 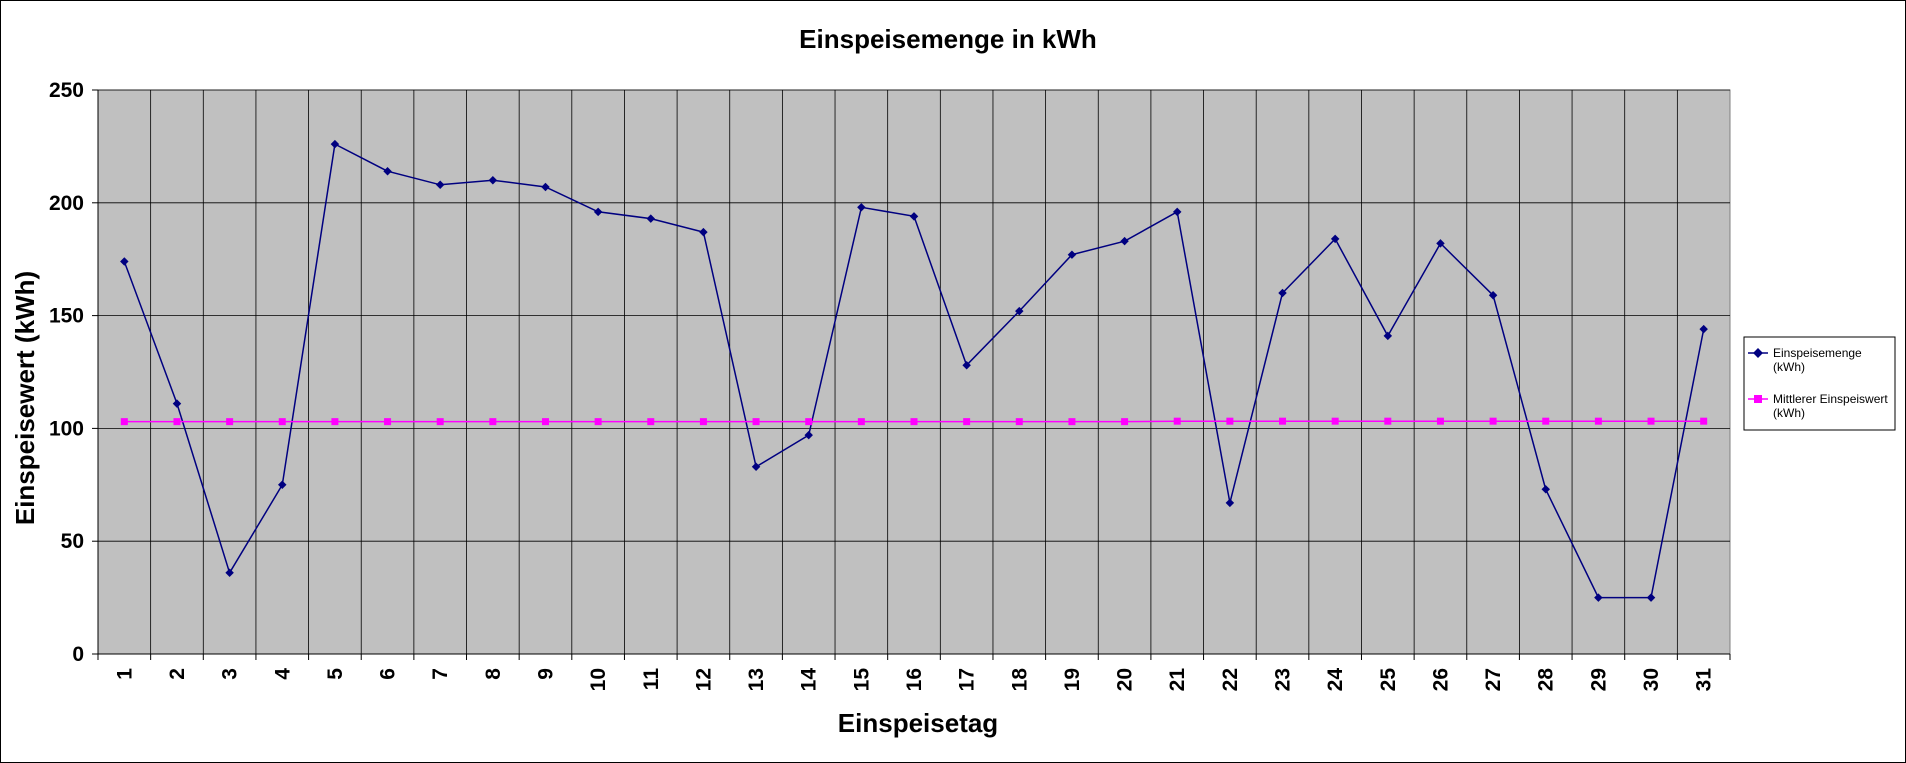 What do you see at coordinates (66, 90) in the screenshot?
I see `y-tick-label: 250` at bounding box center [66, 90].